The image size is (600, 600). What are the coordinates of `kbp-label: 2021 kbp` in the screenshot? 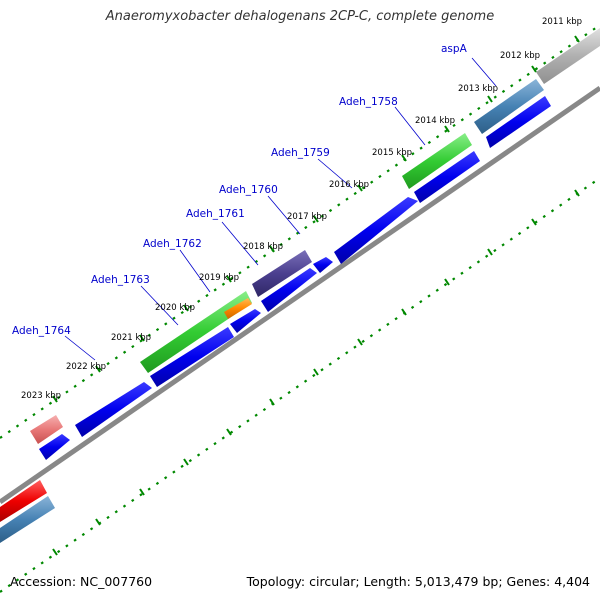 It's located at (131, 338).